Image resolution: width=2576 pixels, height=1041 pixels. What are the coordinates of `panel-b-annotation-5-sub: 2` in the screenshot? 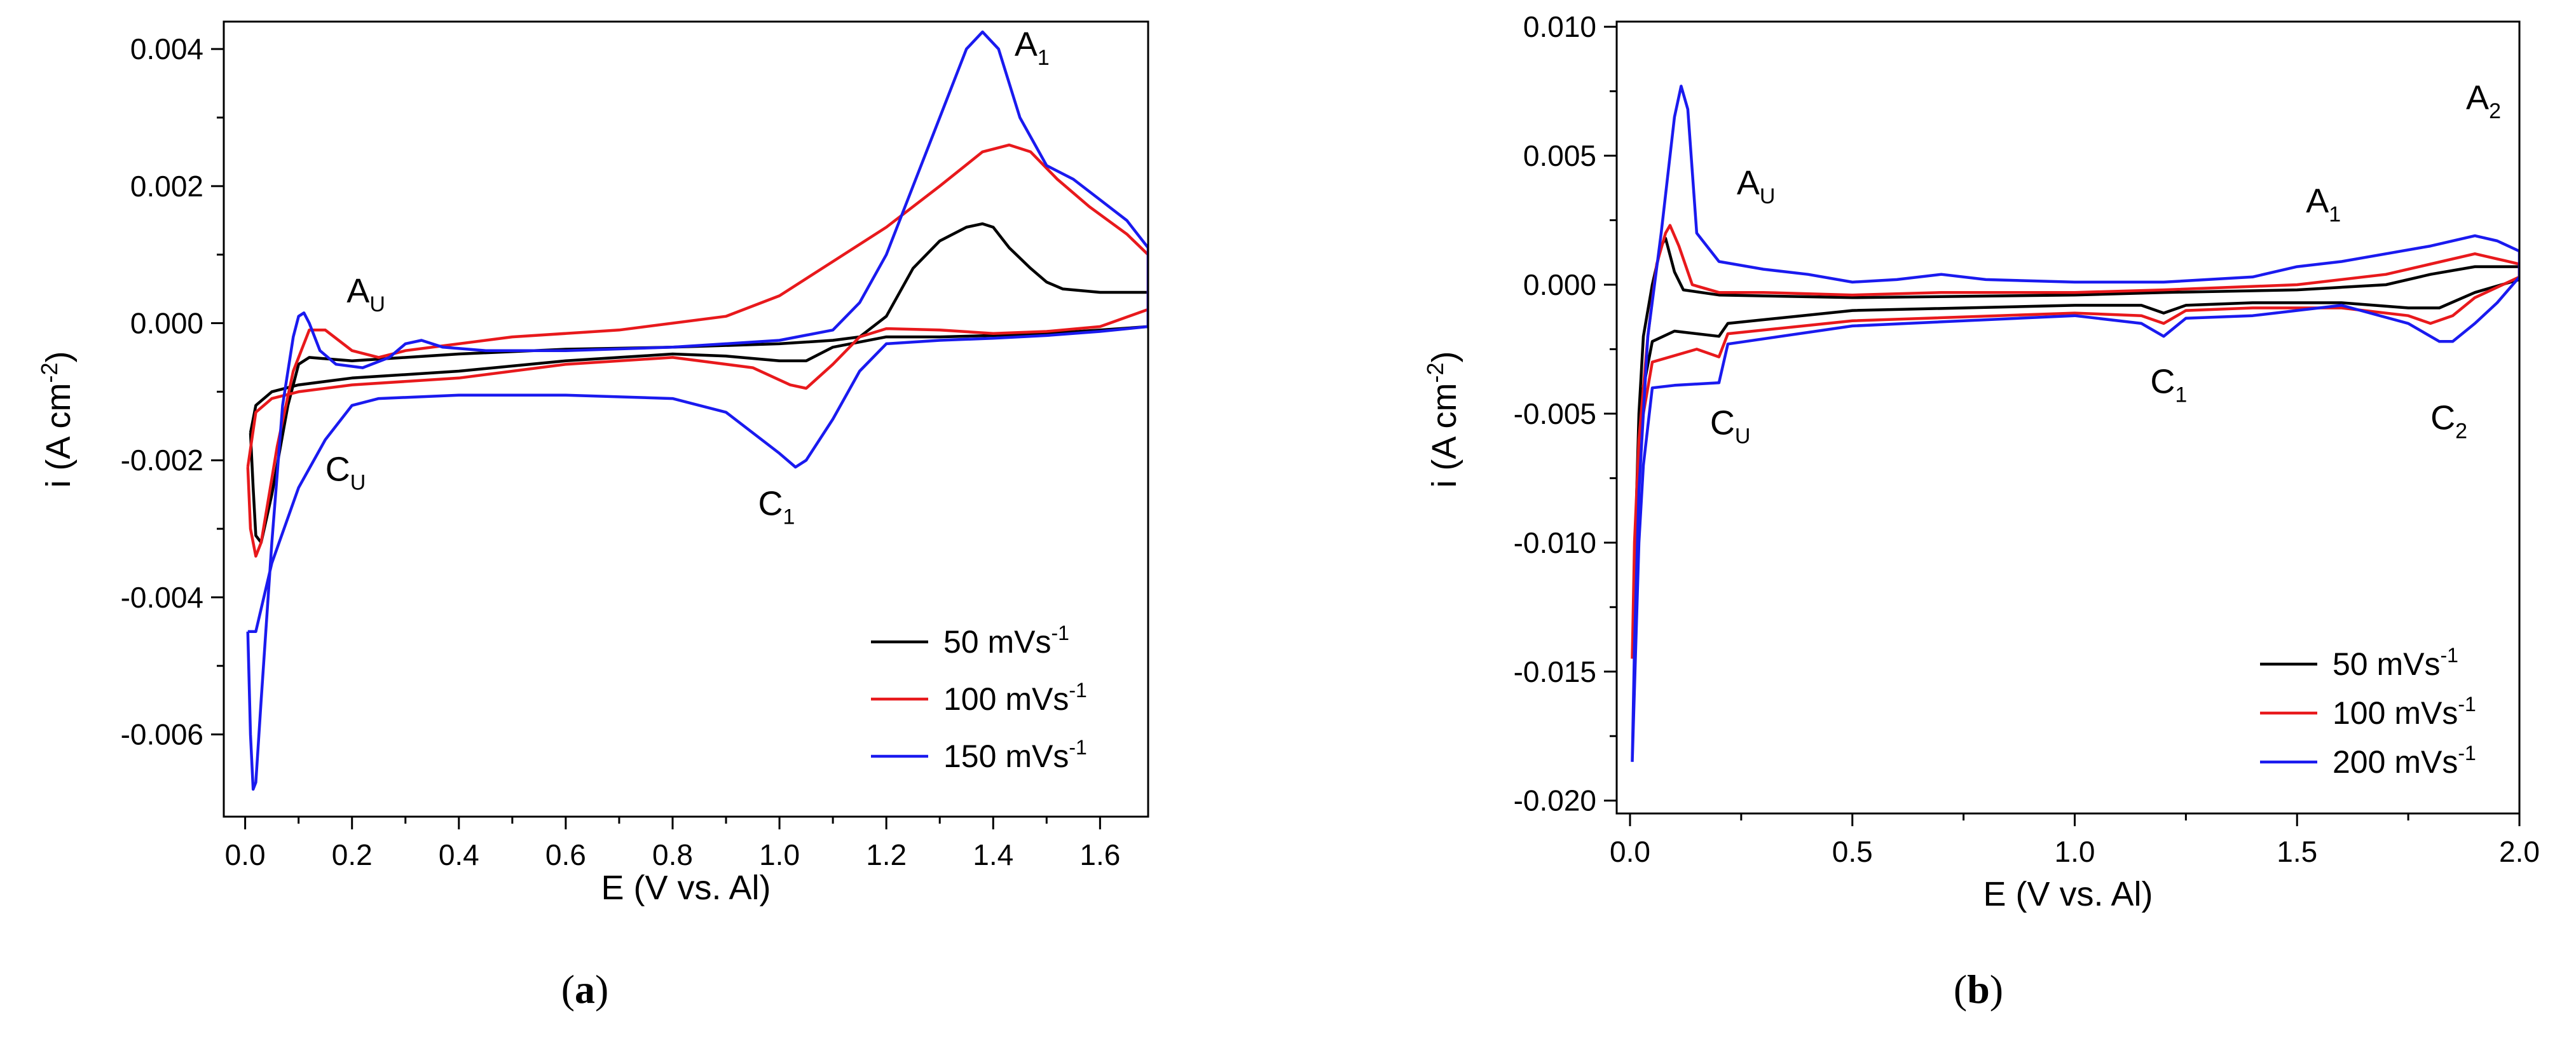 It's located at (2461, 431).